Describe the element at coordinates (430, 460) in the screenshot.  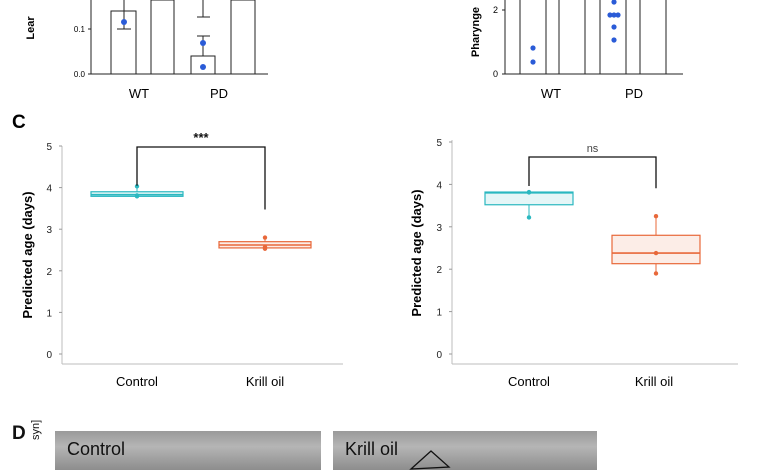
I see `micrograph-inset-box` at that location.